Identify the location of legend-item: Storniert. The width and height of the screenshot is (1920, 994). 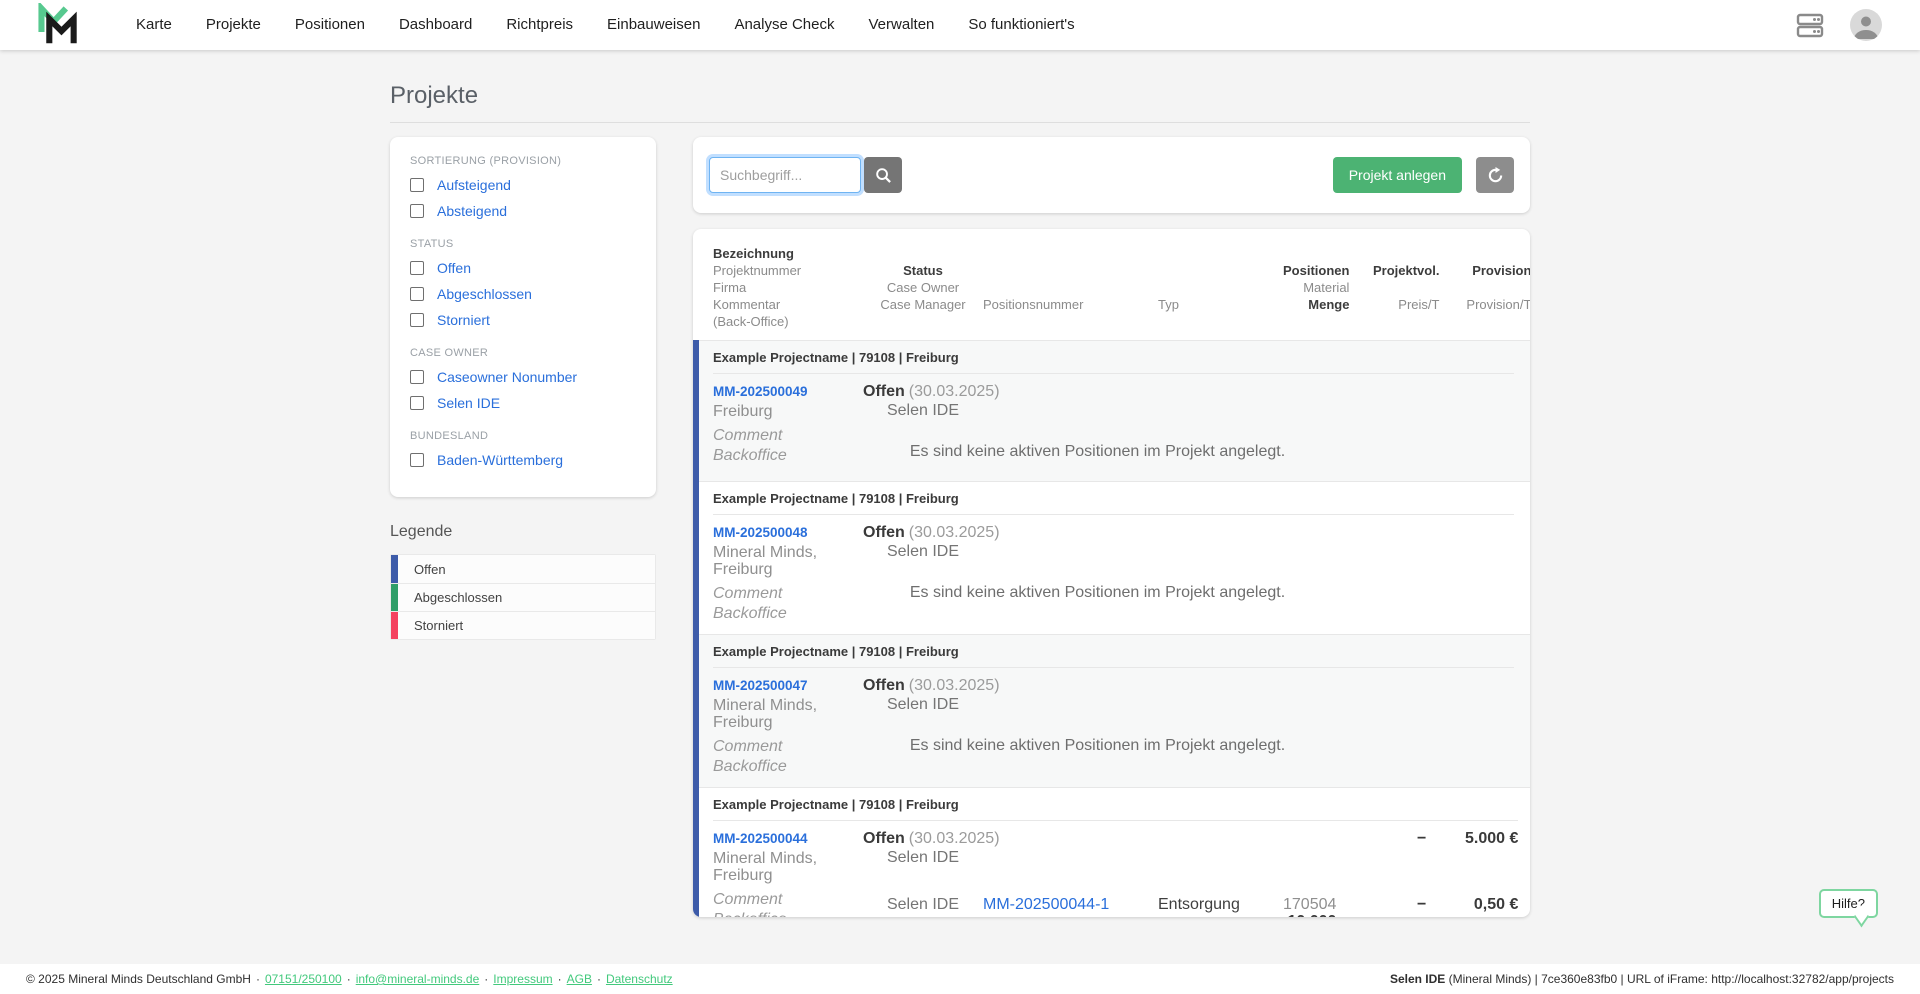
(523, 625).